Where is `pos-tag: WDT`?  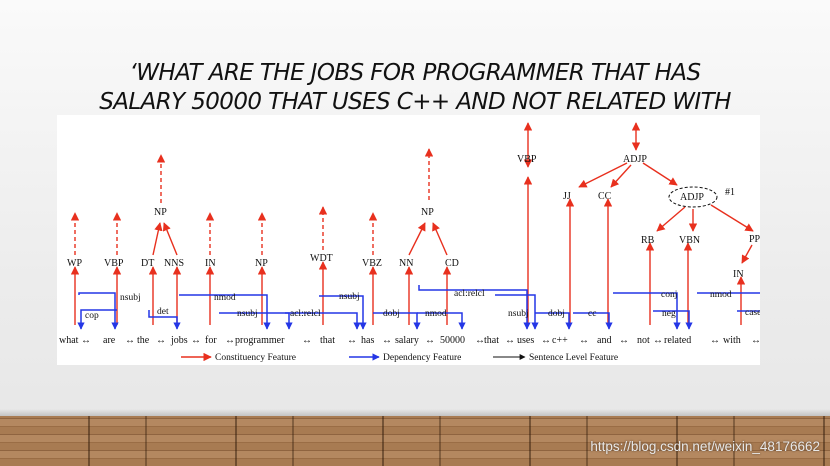
pos-tag: WDT is located at coordinates (321, 258).